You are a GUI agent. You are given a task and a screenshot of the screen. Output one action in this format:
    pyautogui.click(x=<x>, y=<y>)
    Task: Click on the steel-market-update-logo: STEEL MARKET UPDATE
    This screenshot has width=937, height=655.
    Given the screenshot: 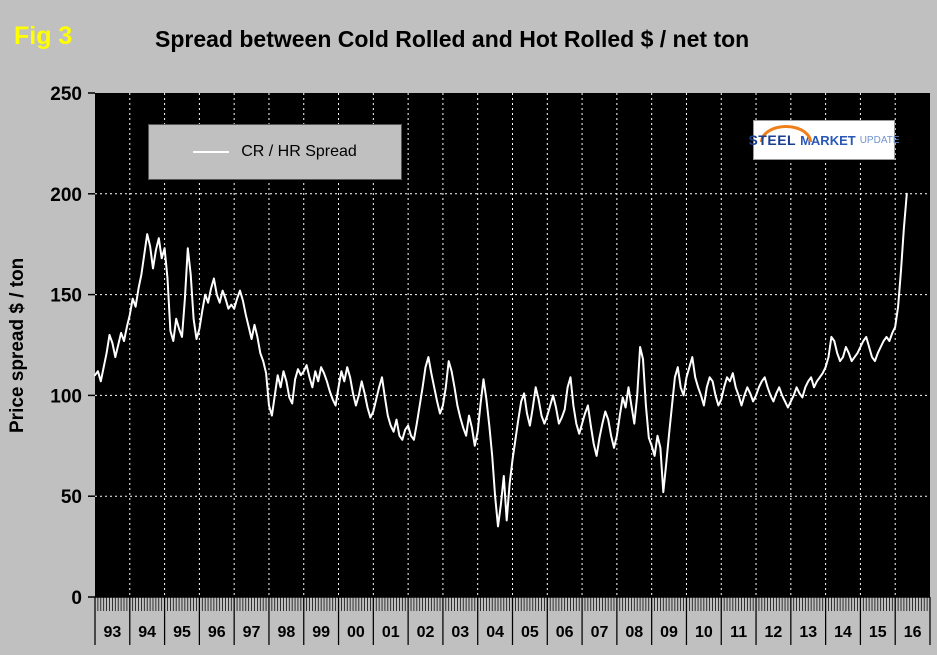 What is the action you would take?
    pyautogui.click(x=824, y=140)
    